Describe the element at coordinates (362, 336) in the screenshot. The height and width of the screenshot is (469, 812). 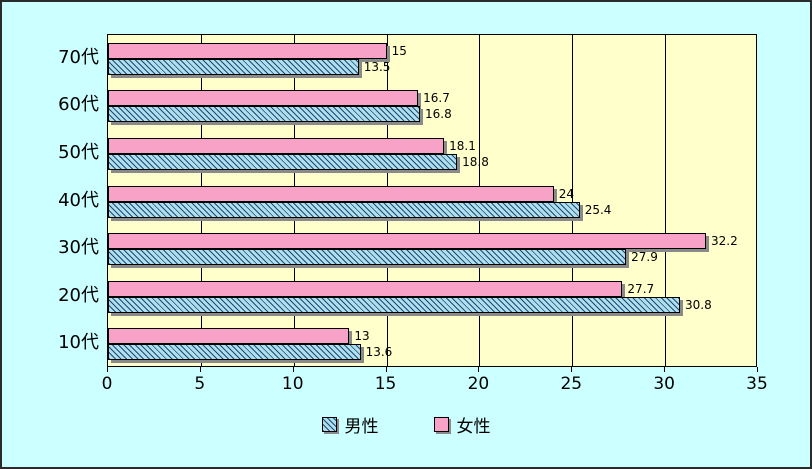
I see `data-label: 13` at that location.